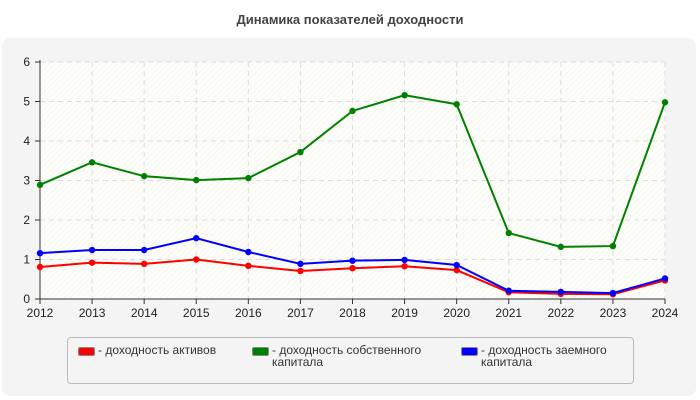 The image size is (700, 400). I want to click on legend-label: - доходность активов, so click(157, 350).